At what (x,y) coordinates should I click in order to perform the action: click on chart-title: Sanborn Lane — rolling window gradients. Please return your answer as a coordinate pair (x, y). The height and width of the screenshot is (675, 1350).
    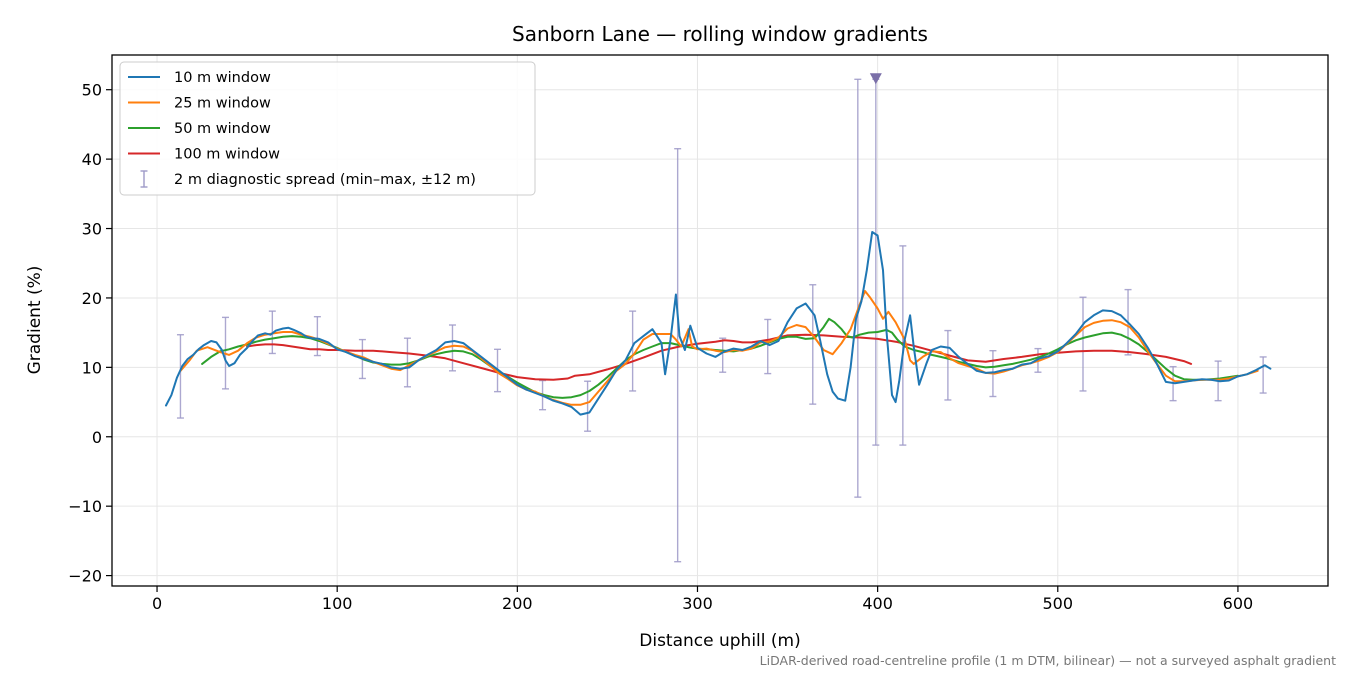
    Looking at the image, I should click on (720, 34).